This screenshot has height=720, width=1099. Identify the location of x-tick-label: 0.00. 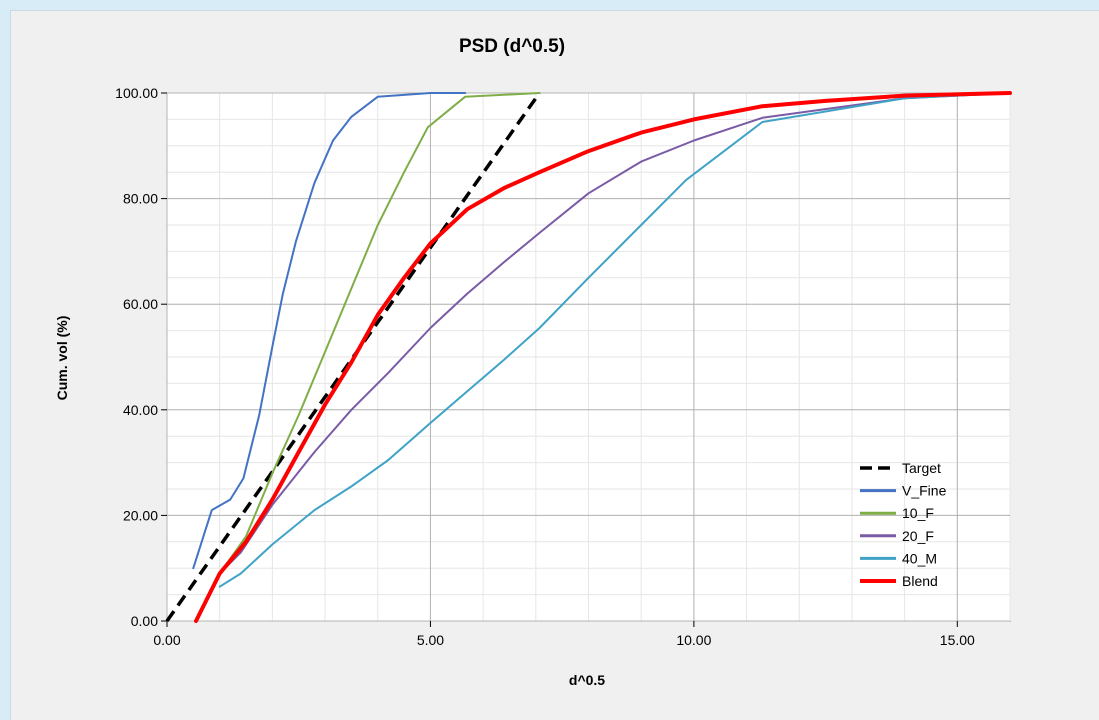
(166, 640).